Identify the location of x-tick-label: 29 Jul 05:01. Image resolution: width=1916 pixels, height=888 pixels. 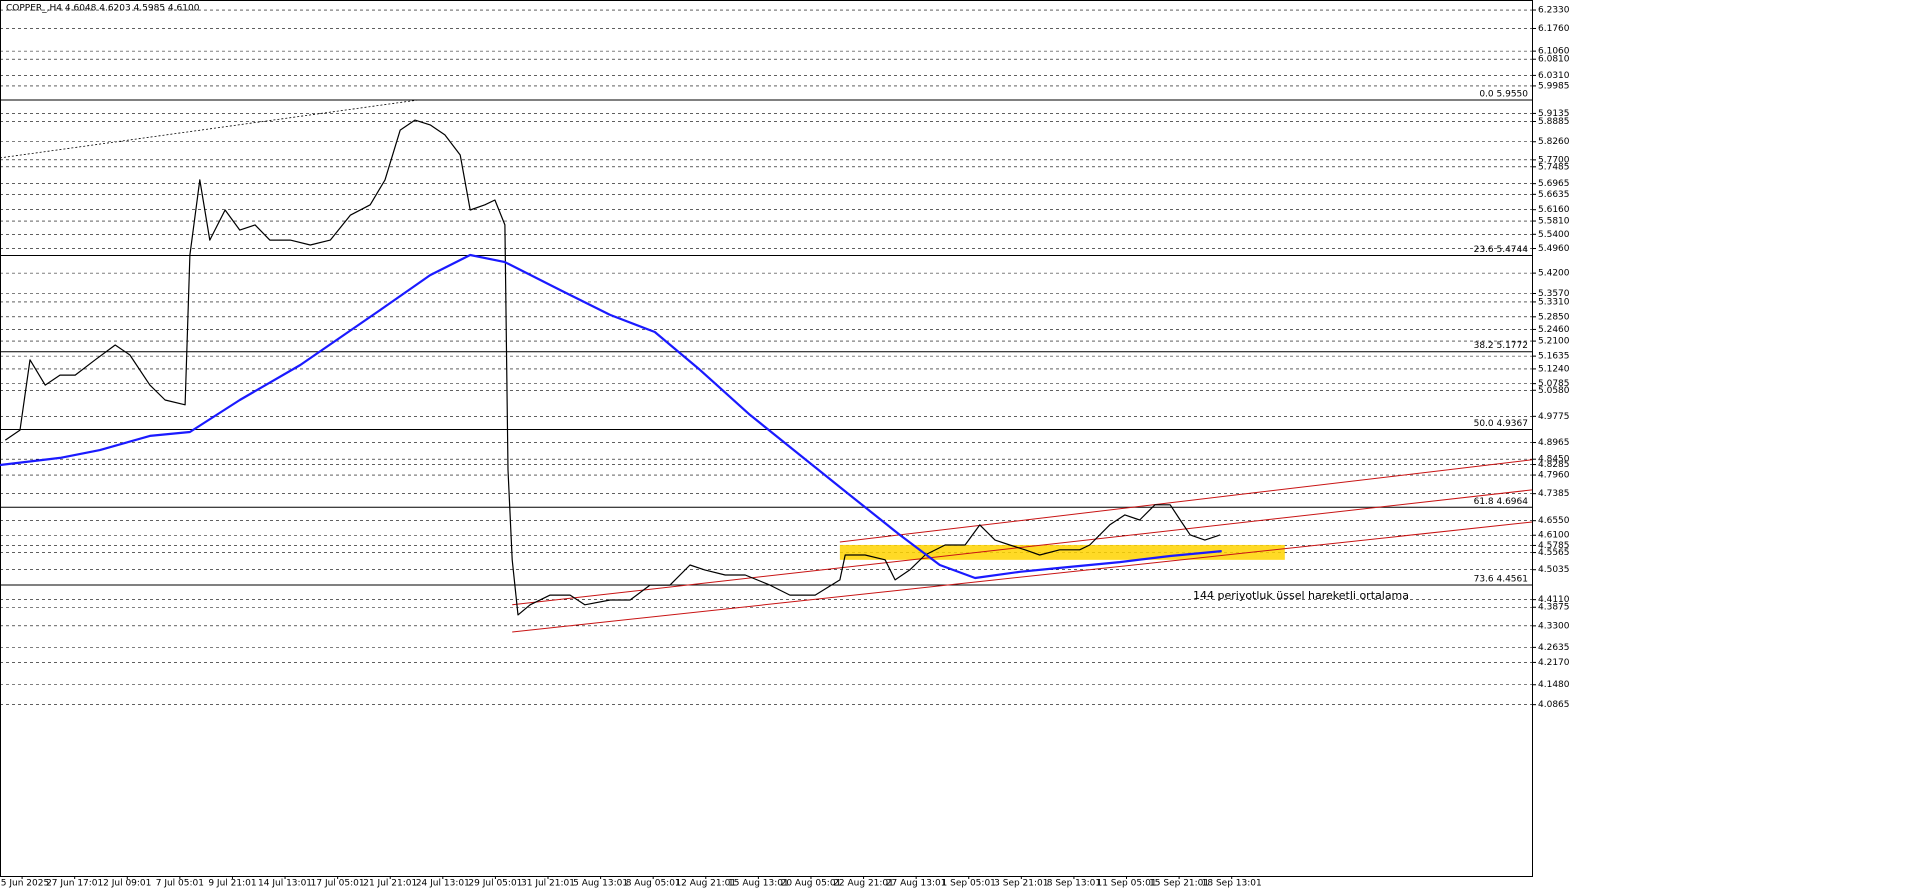
(495, 883).